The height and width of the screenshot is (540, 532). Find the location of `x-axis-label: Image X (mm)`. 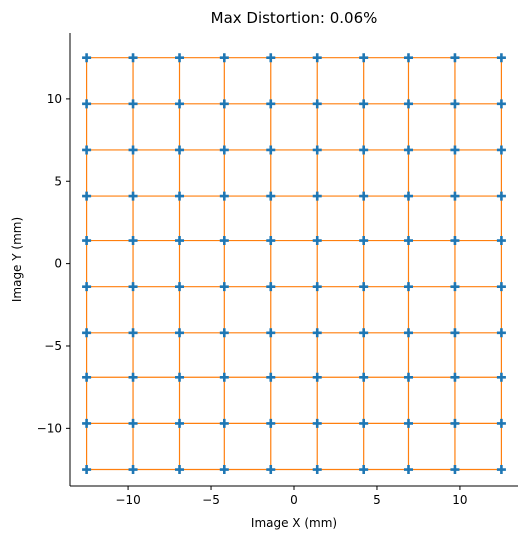

x-axis-label: Image X (mm) is located at coordinates (294, 523).